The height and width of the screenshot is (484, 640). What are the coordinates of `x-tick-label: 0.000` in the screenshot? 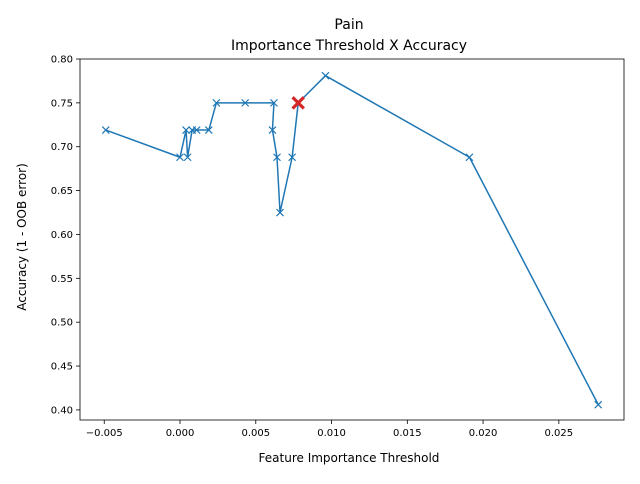 It's located at (180, 433).